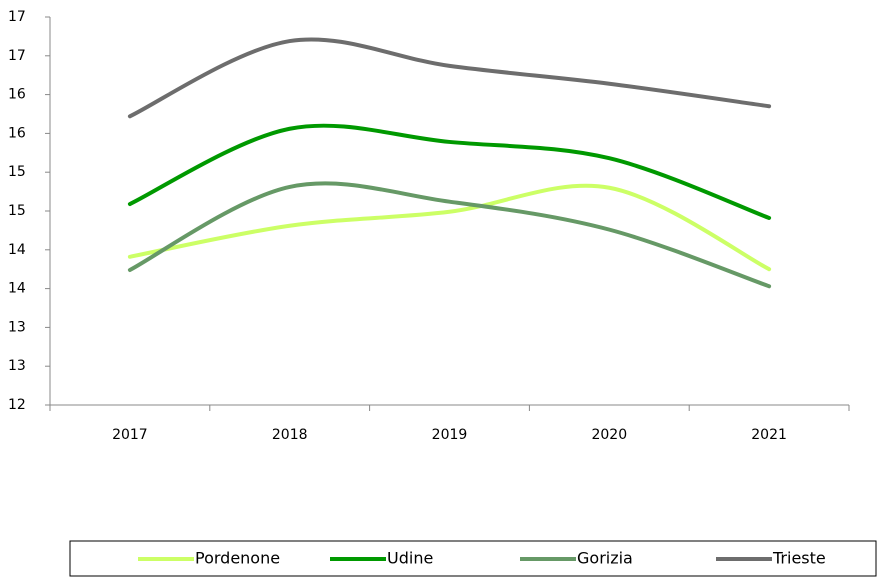  I want to click on legend-label: Pordenone, so click(237, 558).